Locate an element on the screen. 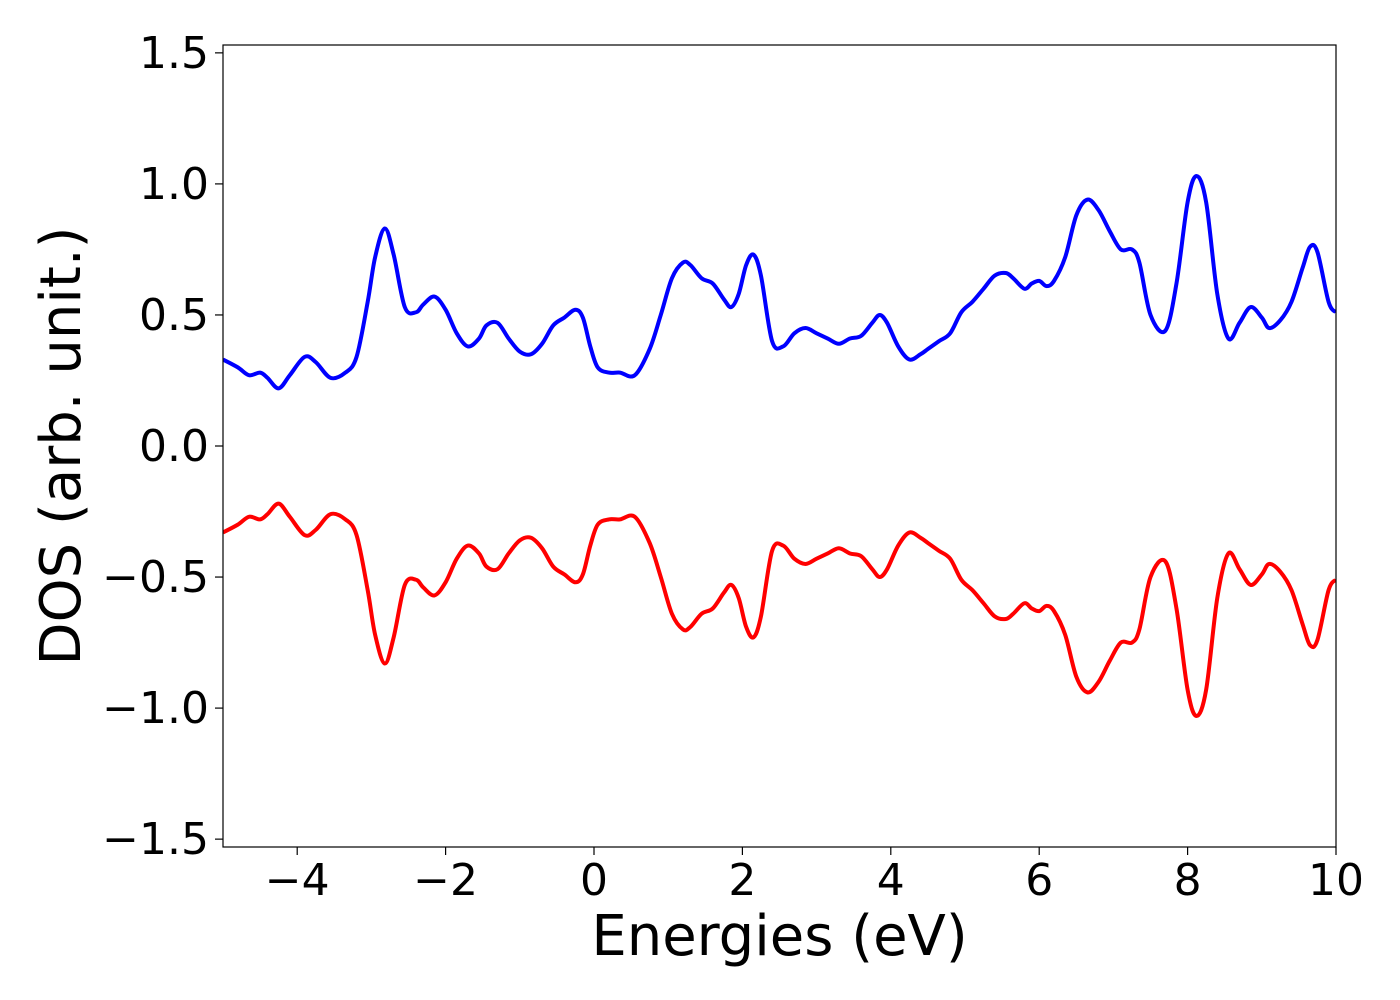 This screenshot has height=1000, width=1400. x-axis: −4 −2 0 2 4 6 8 10 is located at coordinates (814, 876).